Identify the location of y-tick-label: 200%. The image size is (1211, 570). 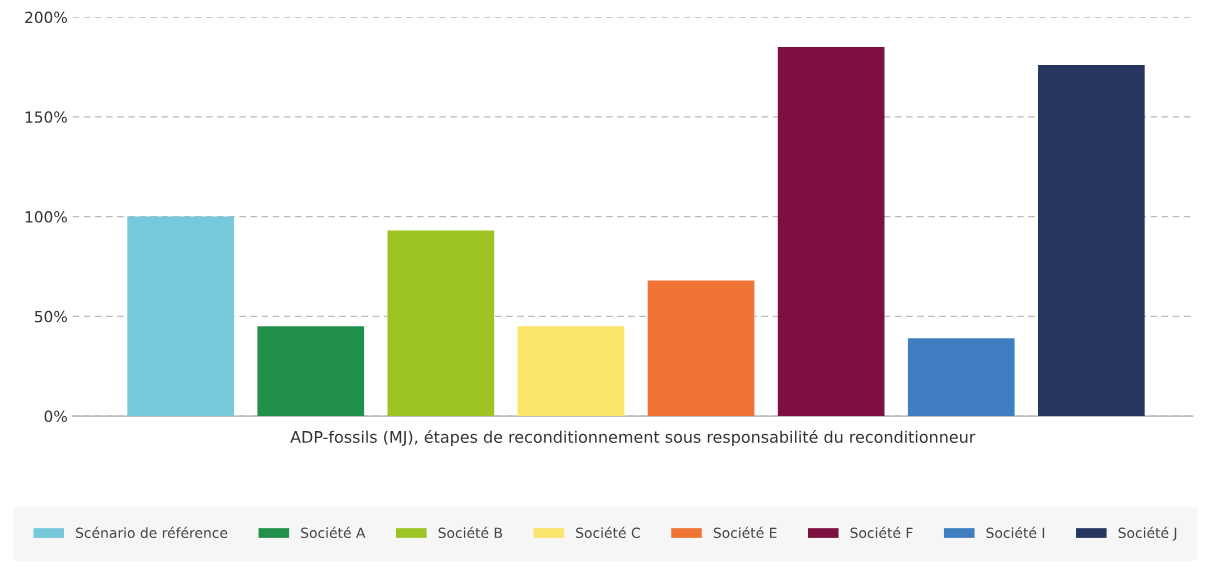
(46, 17).